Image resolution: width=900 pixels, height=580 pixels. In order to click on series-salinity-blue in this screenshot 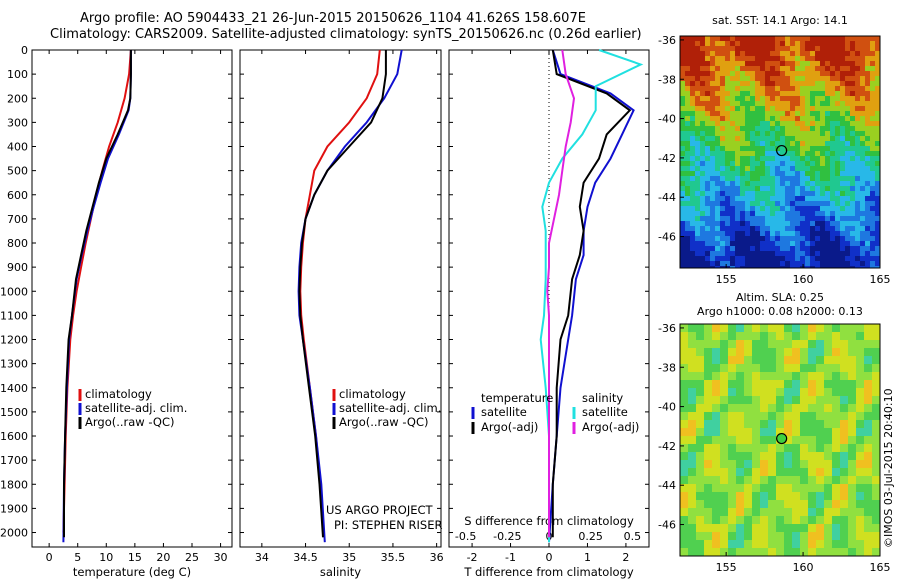, I will do `click(350, 296)`.